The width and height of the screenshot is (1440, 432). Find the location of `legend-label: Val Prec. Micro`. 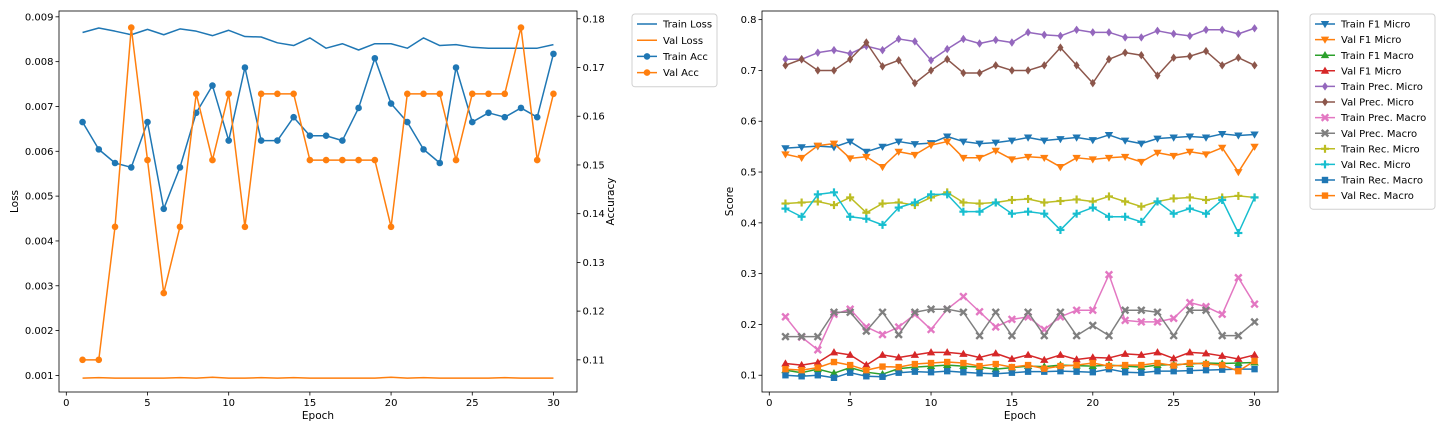

legend-label: Val Prec. Micro is located at coordinates (1377, 103).